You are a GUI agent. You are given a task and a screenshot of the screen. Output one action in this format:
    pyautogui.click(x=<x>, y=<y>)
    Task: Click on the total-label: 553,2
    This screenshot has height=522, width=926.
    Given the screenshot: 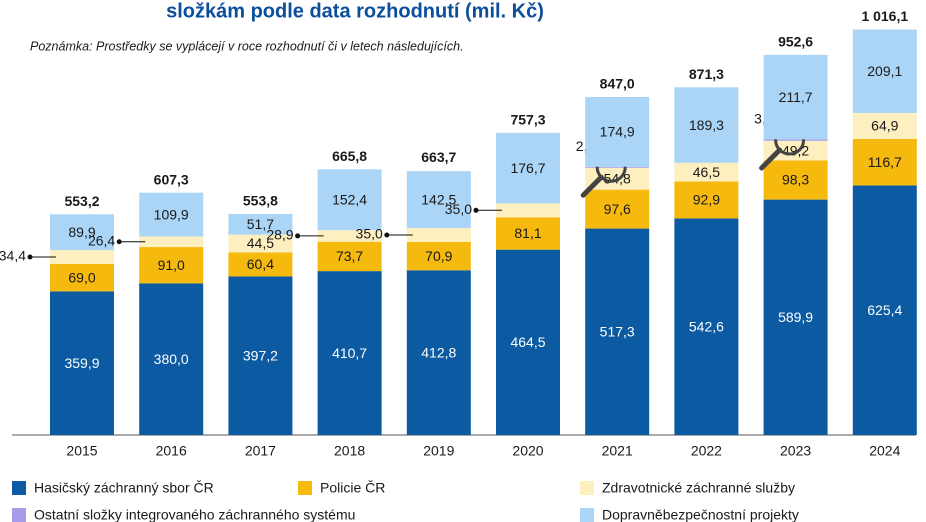 What is the action you would take?
    pyautogui.click(x=81, y=201)
    